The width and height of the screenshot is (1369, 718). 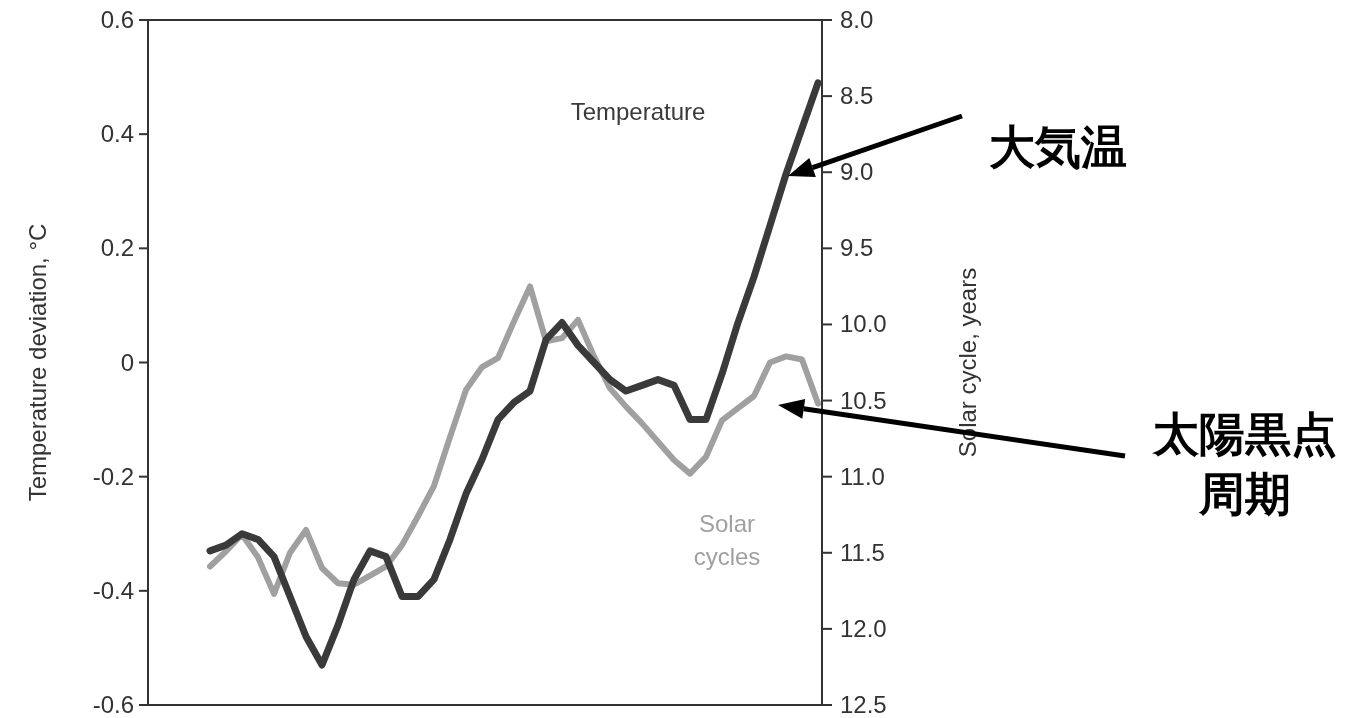 What do you see at coordinates (127, 362) in the screenshot?
I see `y-tick-label: 0` at bounding box center [127, 362].